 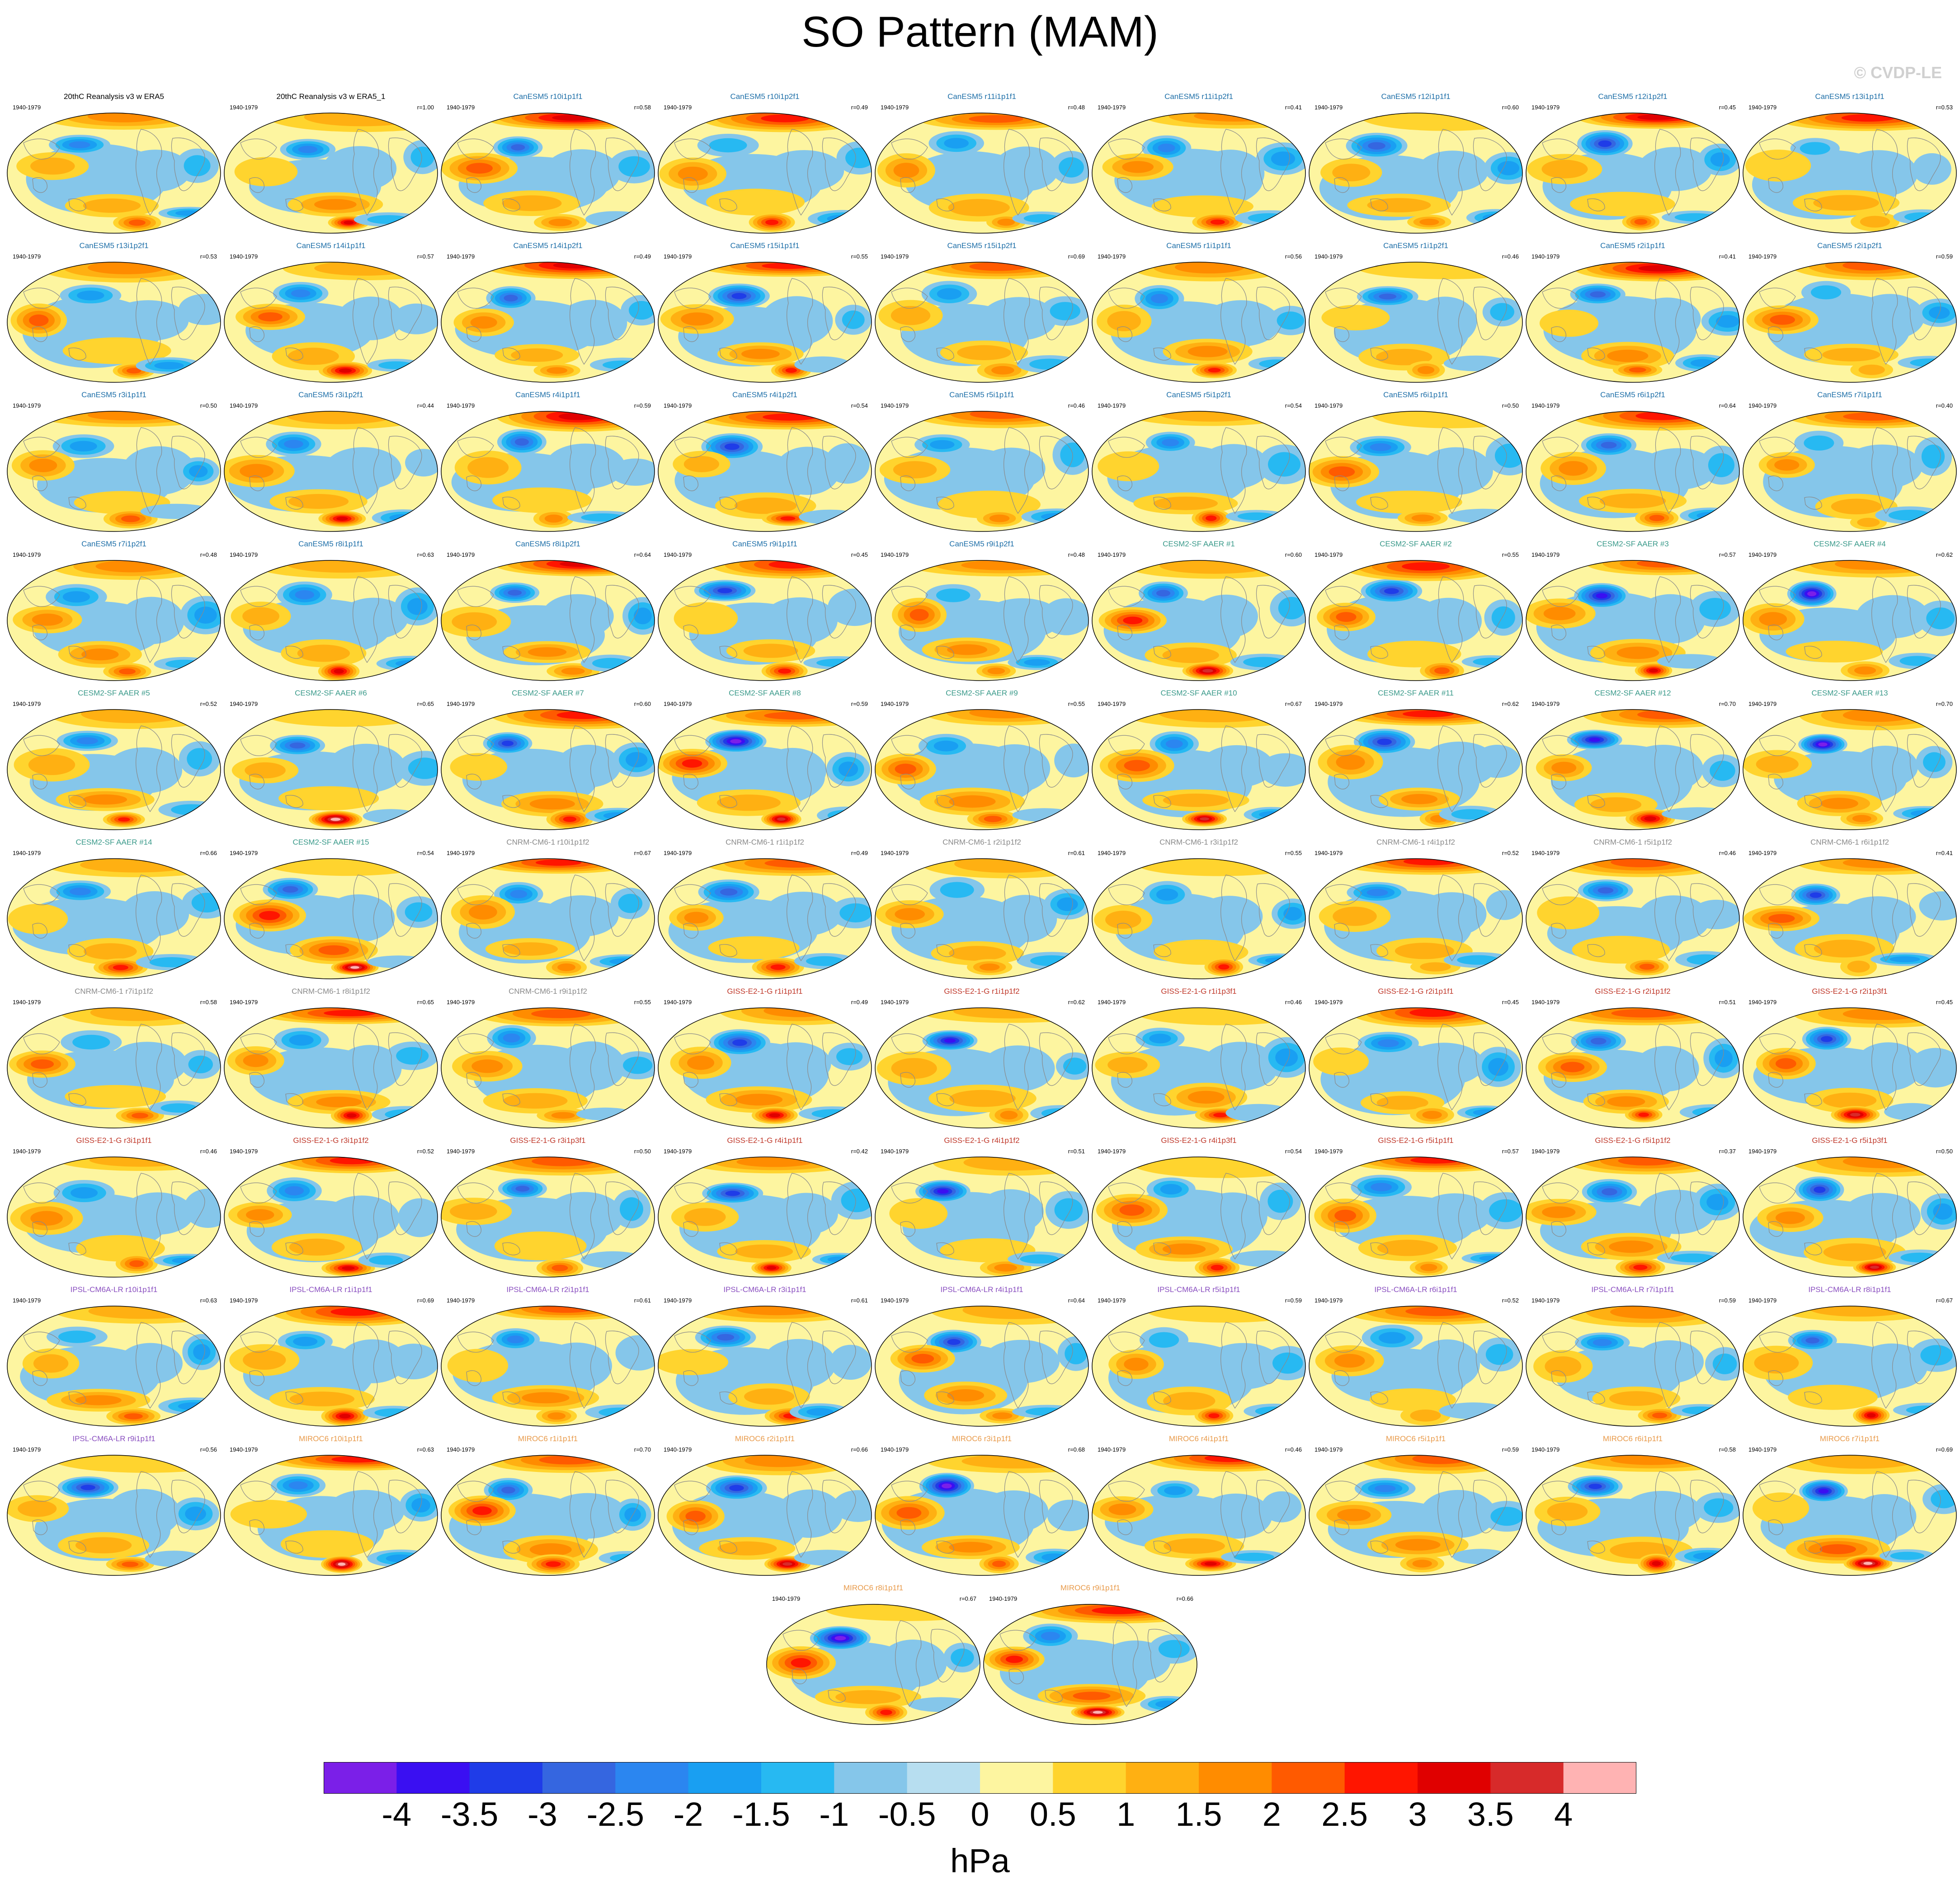 What do you see at coordinates (1415, 312) in the screenshot?
I see `map-panel: CanESM5 r1i1p2f1 1940-1979 r=0.46` at bounding box center [1415, 312].